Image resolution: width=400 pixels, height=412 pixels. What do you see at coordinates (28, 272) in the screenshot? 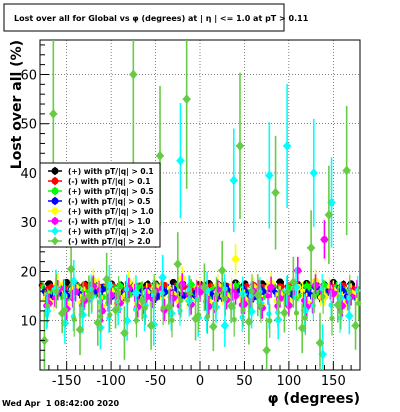
I see `y-tick-label: 20` at bounding box center [28, 272].